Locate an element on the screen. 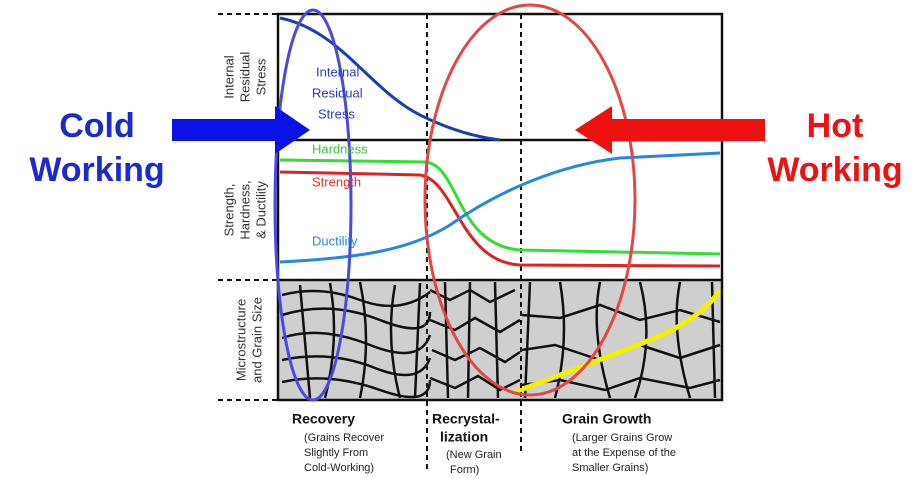 The height and width of the screenshot is (479, 920). stage-note: (New Grain is located at coordinates (474, 455).